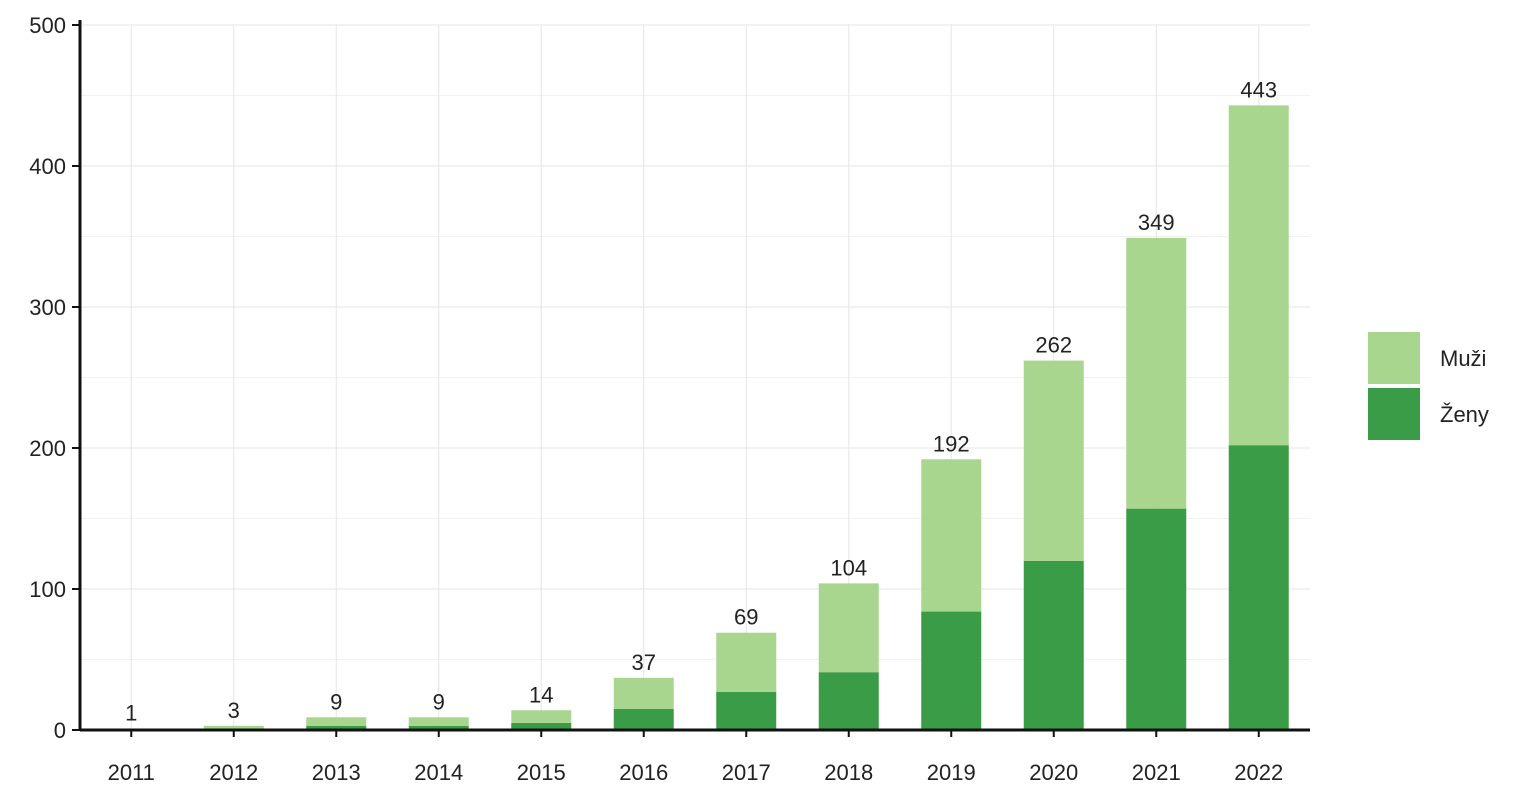 This screenshot has height=800, width=1525. I want to click on y-tick-label: 0, so click(60, 730).